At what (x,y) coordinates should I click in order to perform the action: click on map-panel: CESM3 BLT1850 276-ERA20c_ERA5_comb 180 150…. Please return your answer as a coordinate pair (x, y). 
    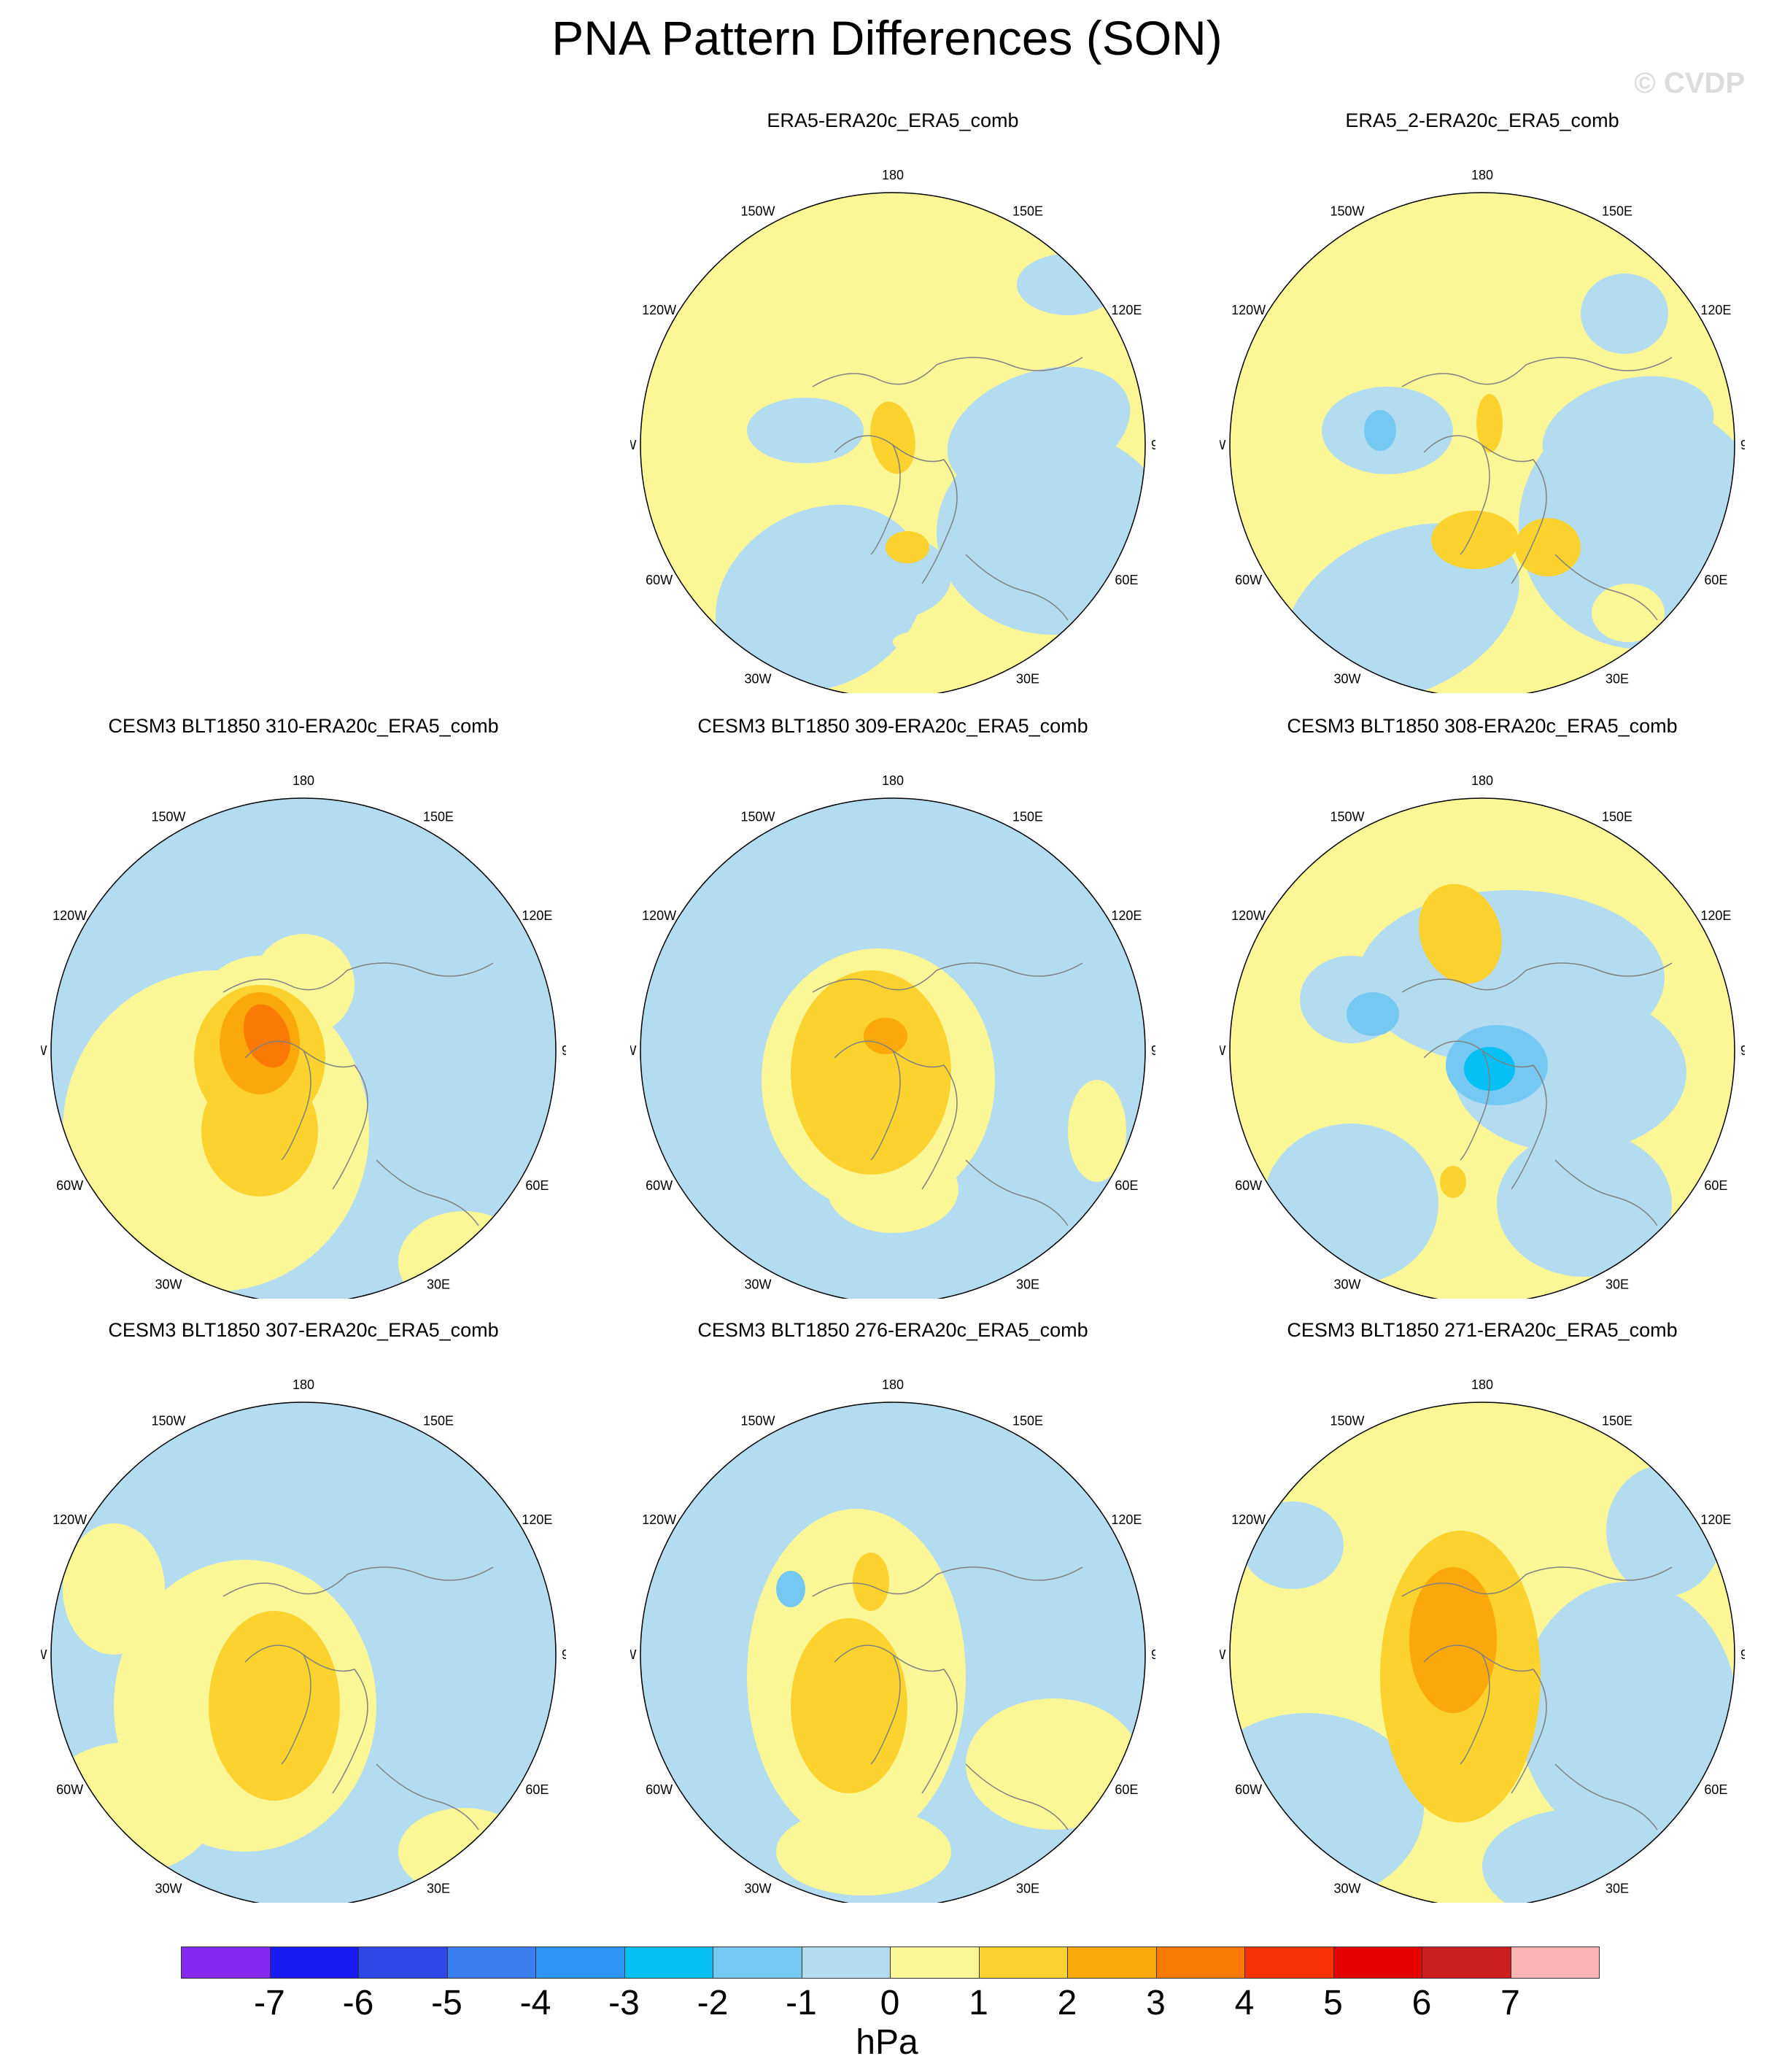
    Looking at the image, I should click on (892, 1611).